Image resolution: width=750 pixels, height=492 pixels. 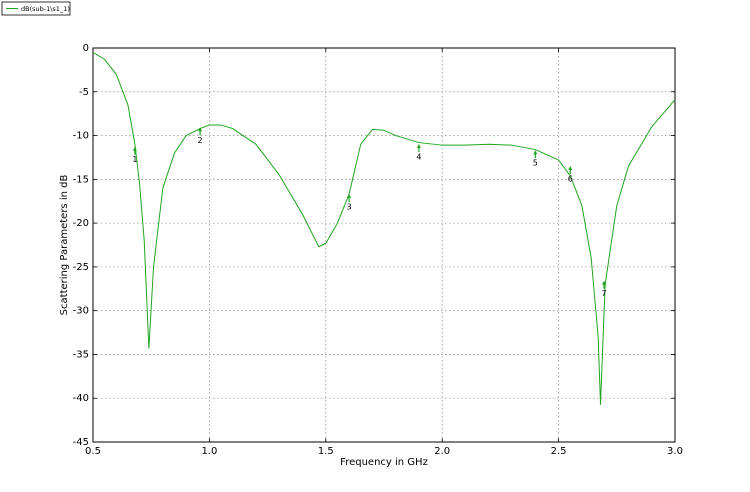 I want to click on marker-label: 3, so click(x=349, y=206).